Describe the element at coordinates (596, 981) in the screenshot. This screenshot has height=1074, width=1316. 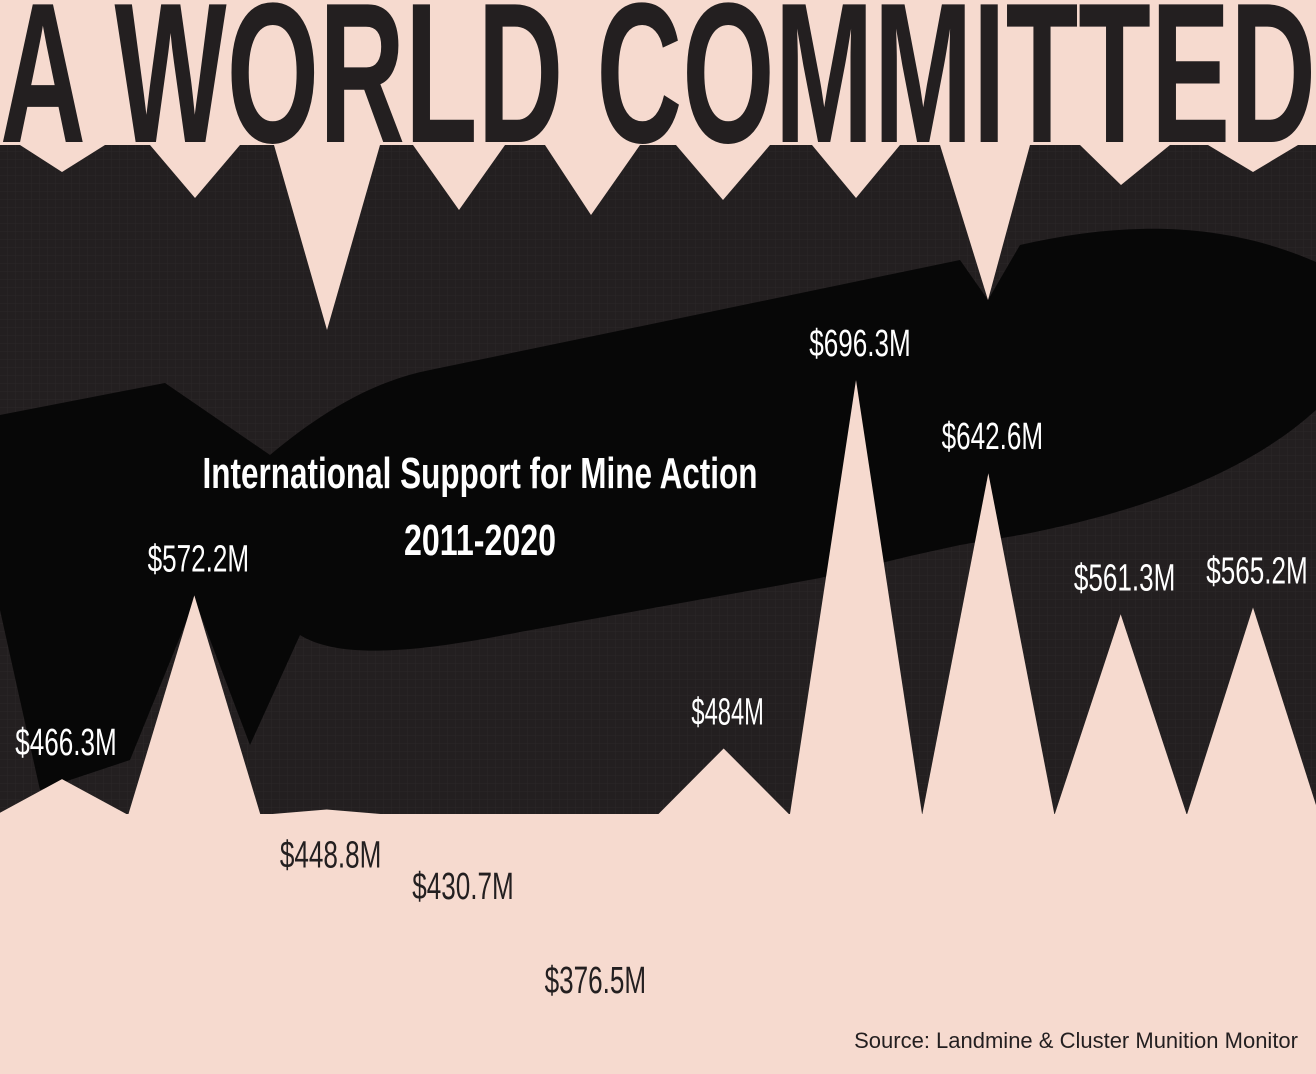
I see `value-label: $376.5M` at that location.